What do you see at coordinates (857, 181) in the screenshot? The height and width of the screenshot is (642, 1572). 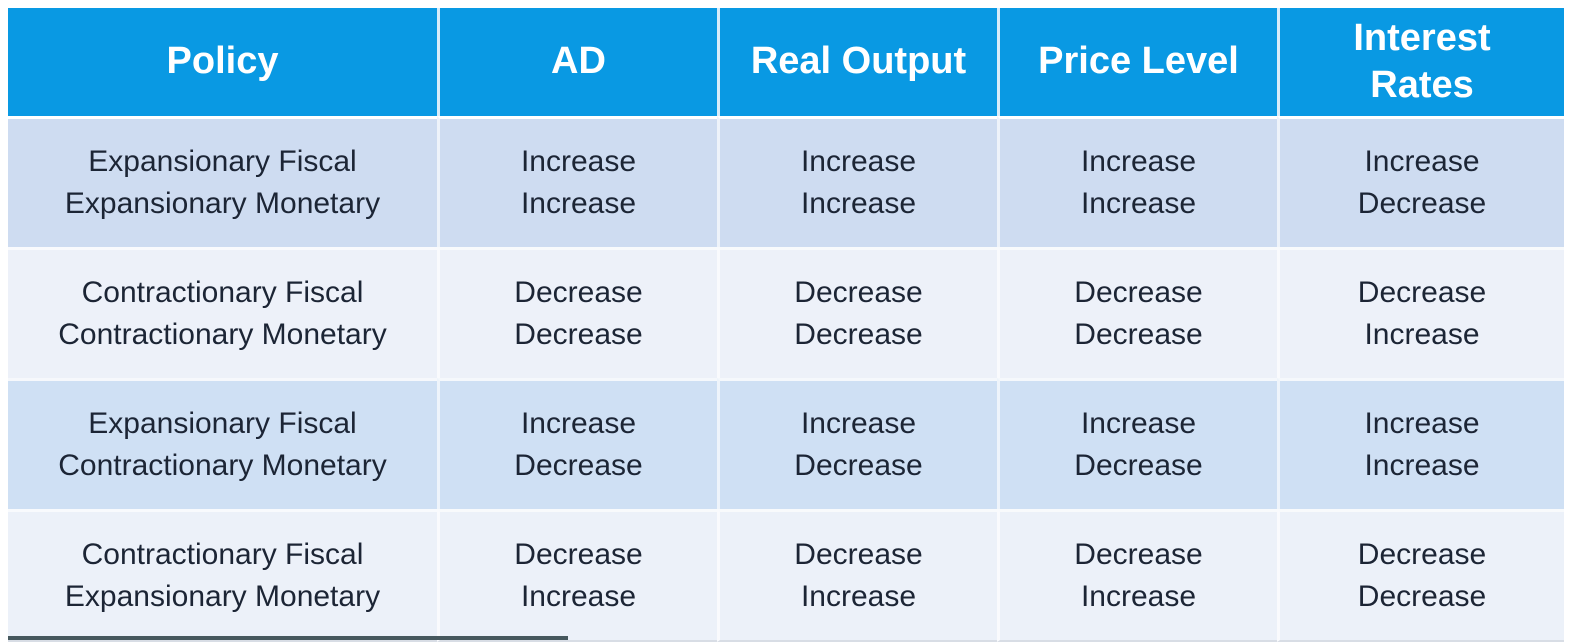 I see `real-output-cell: Increase Increase` at bounding box center [857, 181].